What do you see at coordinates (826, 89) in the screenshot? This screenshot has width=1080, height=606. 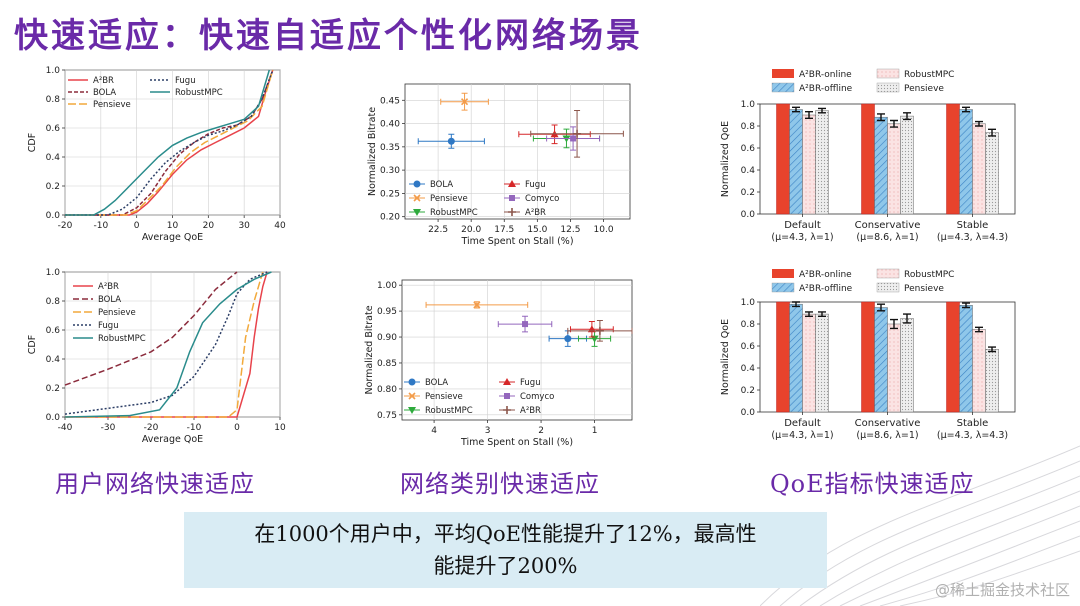 I see `legend-label: A²BR-offline` at bounding box center [826, 89].